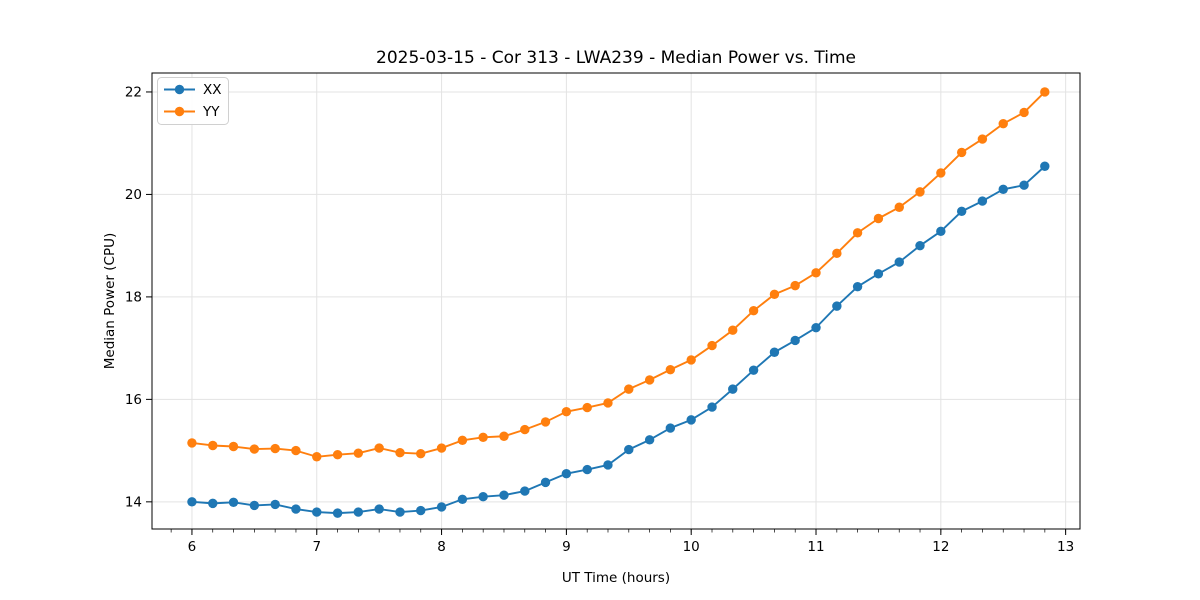 Image resolution: width=1200 pixels, height=600 pixels. I want to click on y-tick-label-14: 14, so click(133, 502).